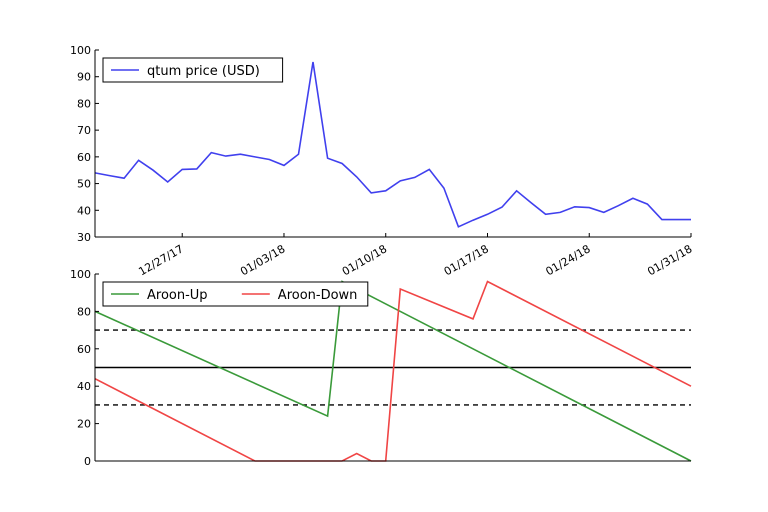 The height and width of the screenshot is (512, 768). What do you see at coordinates (80, 50) in the screenshot?
I see `price-chart-y-tick-label: 100` at bounding box center [80, 50].